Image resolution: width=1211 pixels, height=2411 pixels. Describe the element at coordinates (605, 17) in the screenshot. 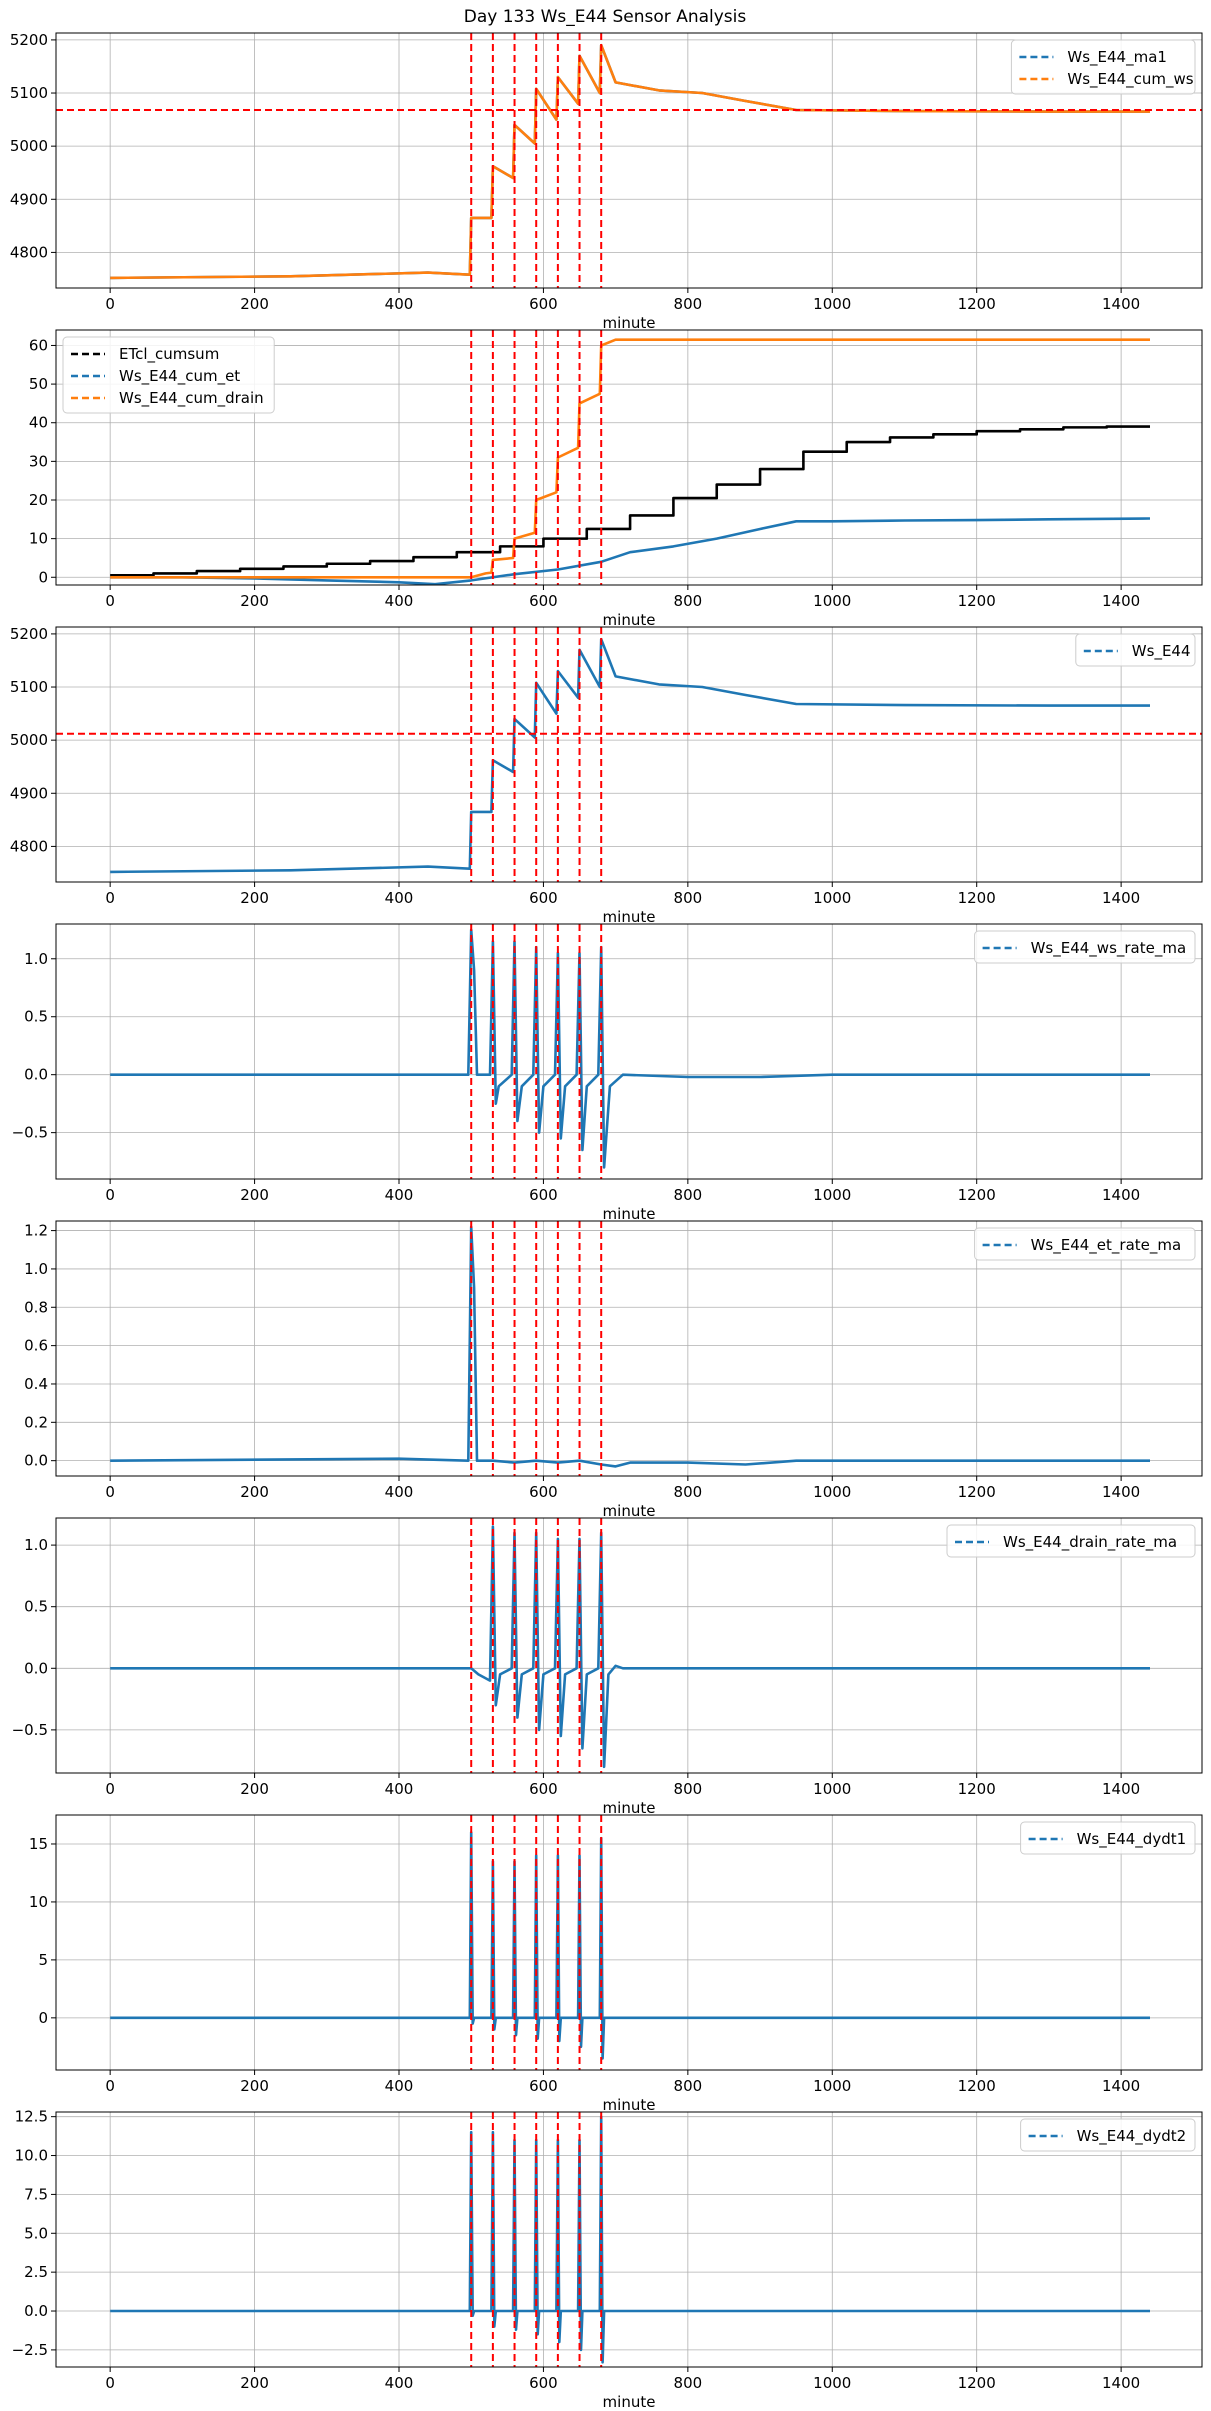

I see `figure-title: Day 133 Ws_E44 Sensor Analysis` at that location.